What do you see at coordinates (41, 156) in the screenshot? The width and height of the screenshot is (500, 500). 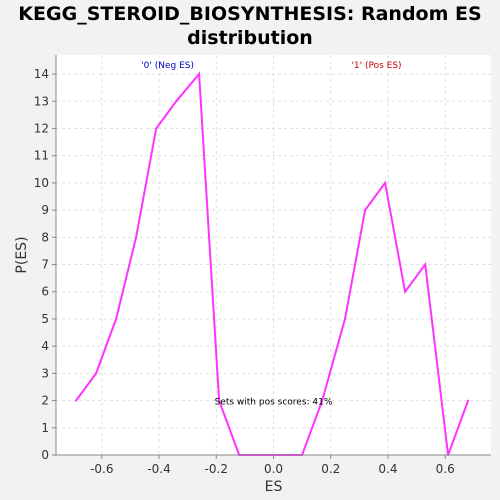 I see `y-tick-label: 11` at bounding box center [41, 156].